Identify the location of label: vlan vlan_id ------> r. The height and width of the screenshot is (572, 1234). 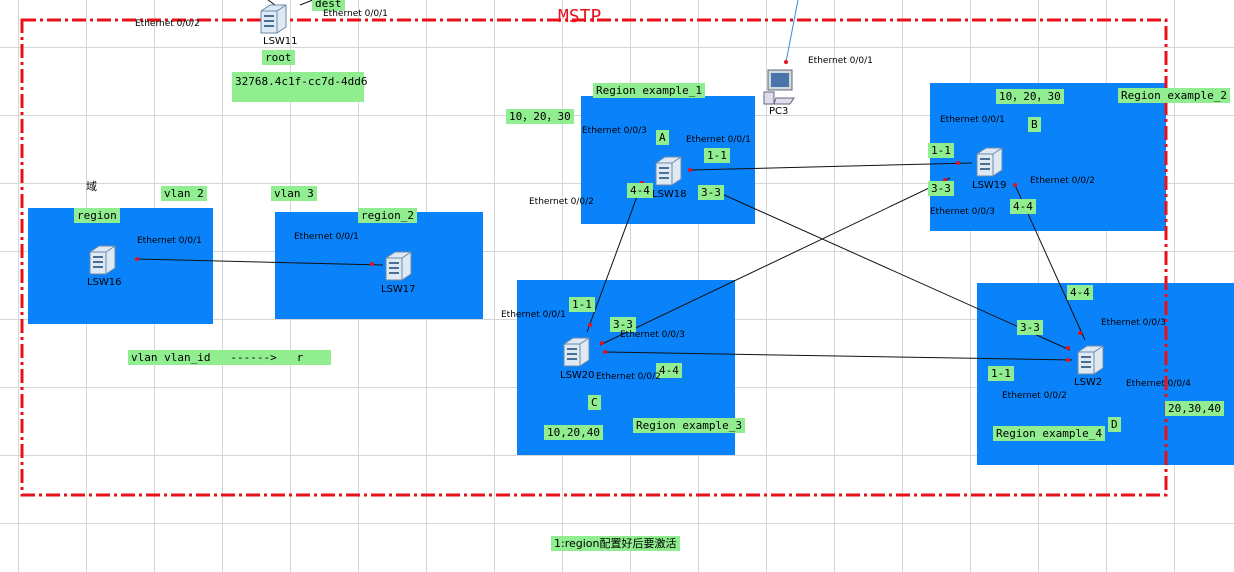
(229, 357).